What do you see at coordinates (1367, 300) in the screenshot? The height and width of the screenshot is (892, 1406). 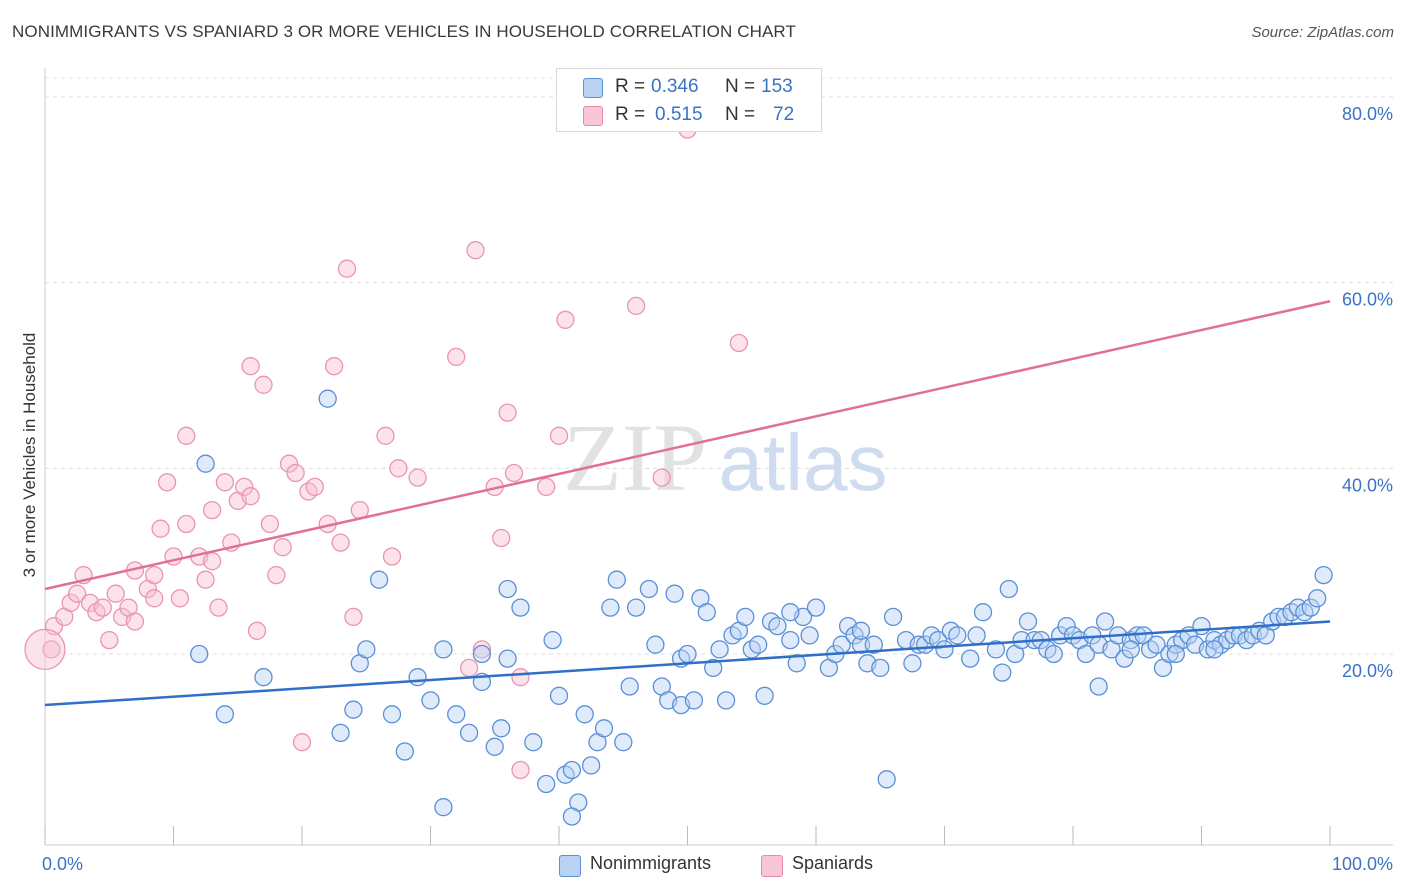 I see `y-tick-label-60: 60.0%` at bounding box center [1367, 300].